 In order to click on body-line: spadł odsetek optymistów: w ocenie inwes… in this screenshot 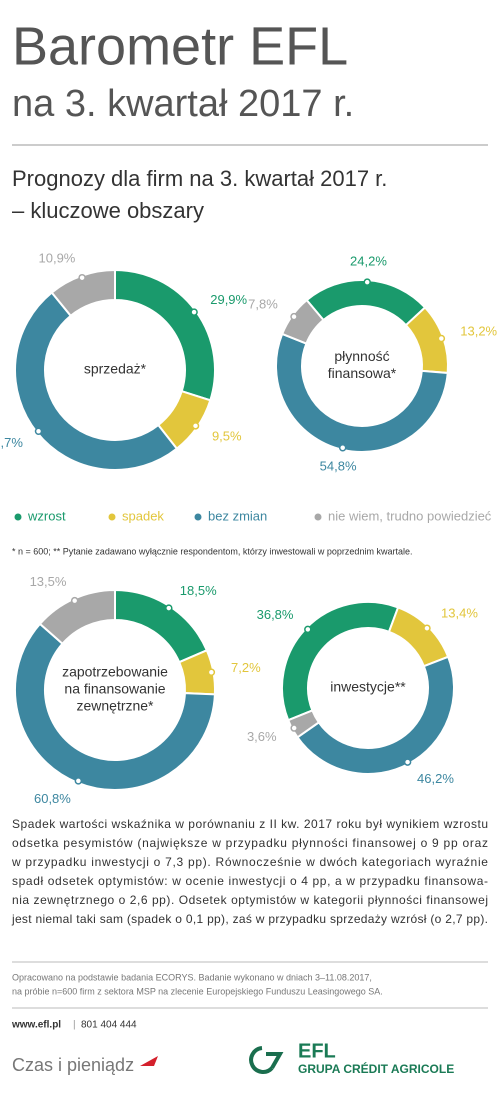, I will do `click(250, 881)`.